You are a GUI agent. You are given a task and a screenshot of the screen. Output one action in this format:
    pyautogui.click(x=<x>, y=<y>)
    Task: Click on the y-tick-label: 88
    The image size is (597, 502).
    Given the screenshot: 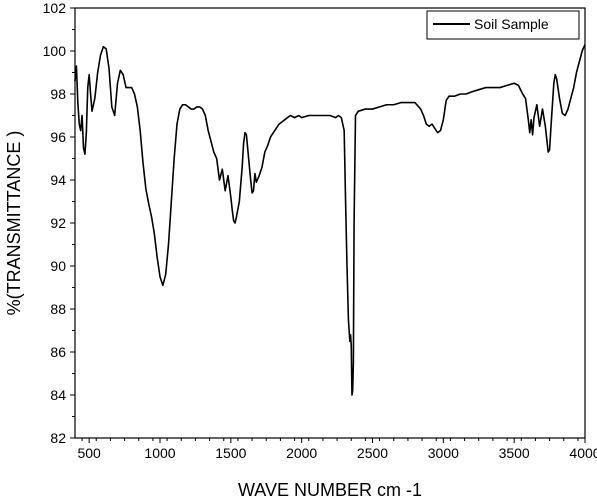 What is the action you would take?
    pyautogui.click(x=58, y=309)
    